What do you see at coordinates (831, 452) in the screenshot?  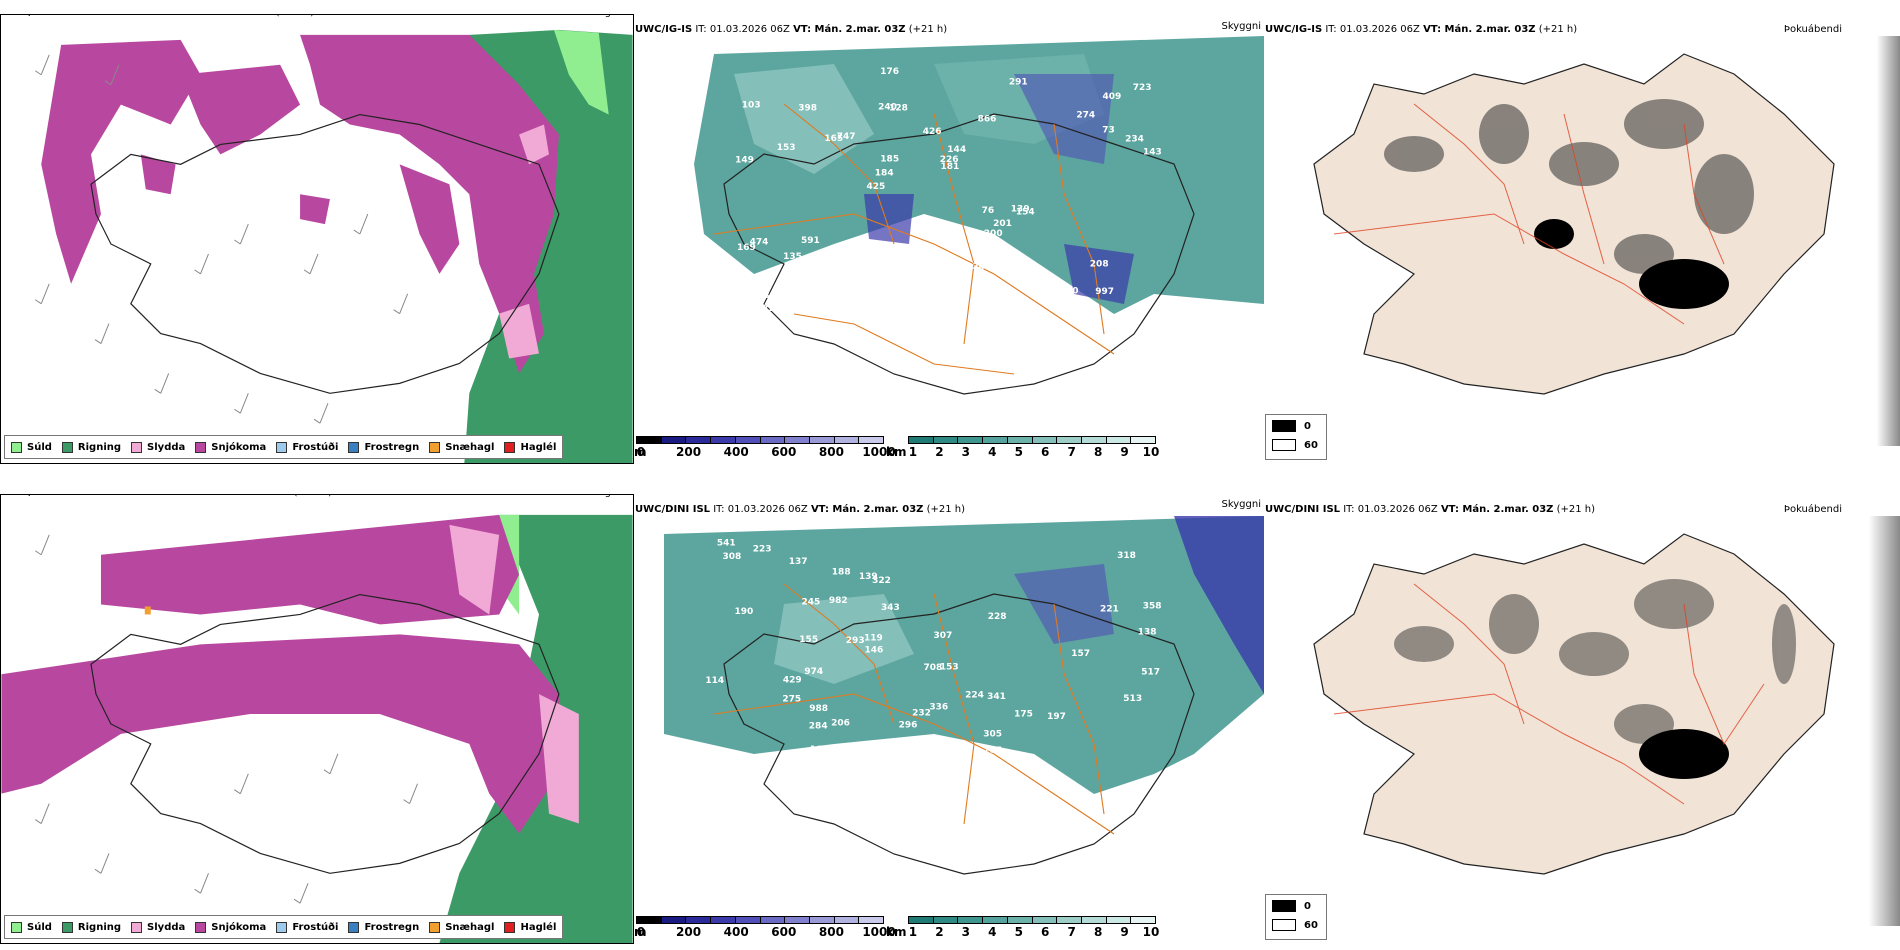 I see `colorbar-tick-label: 800` at bounding box center [831, 452].